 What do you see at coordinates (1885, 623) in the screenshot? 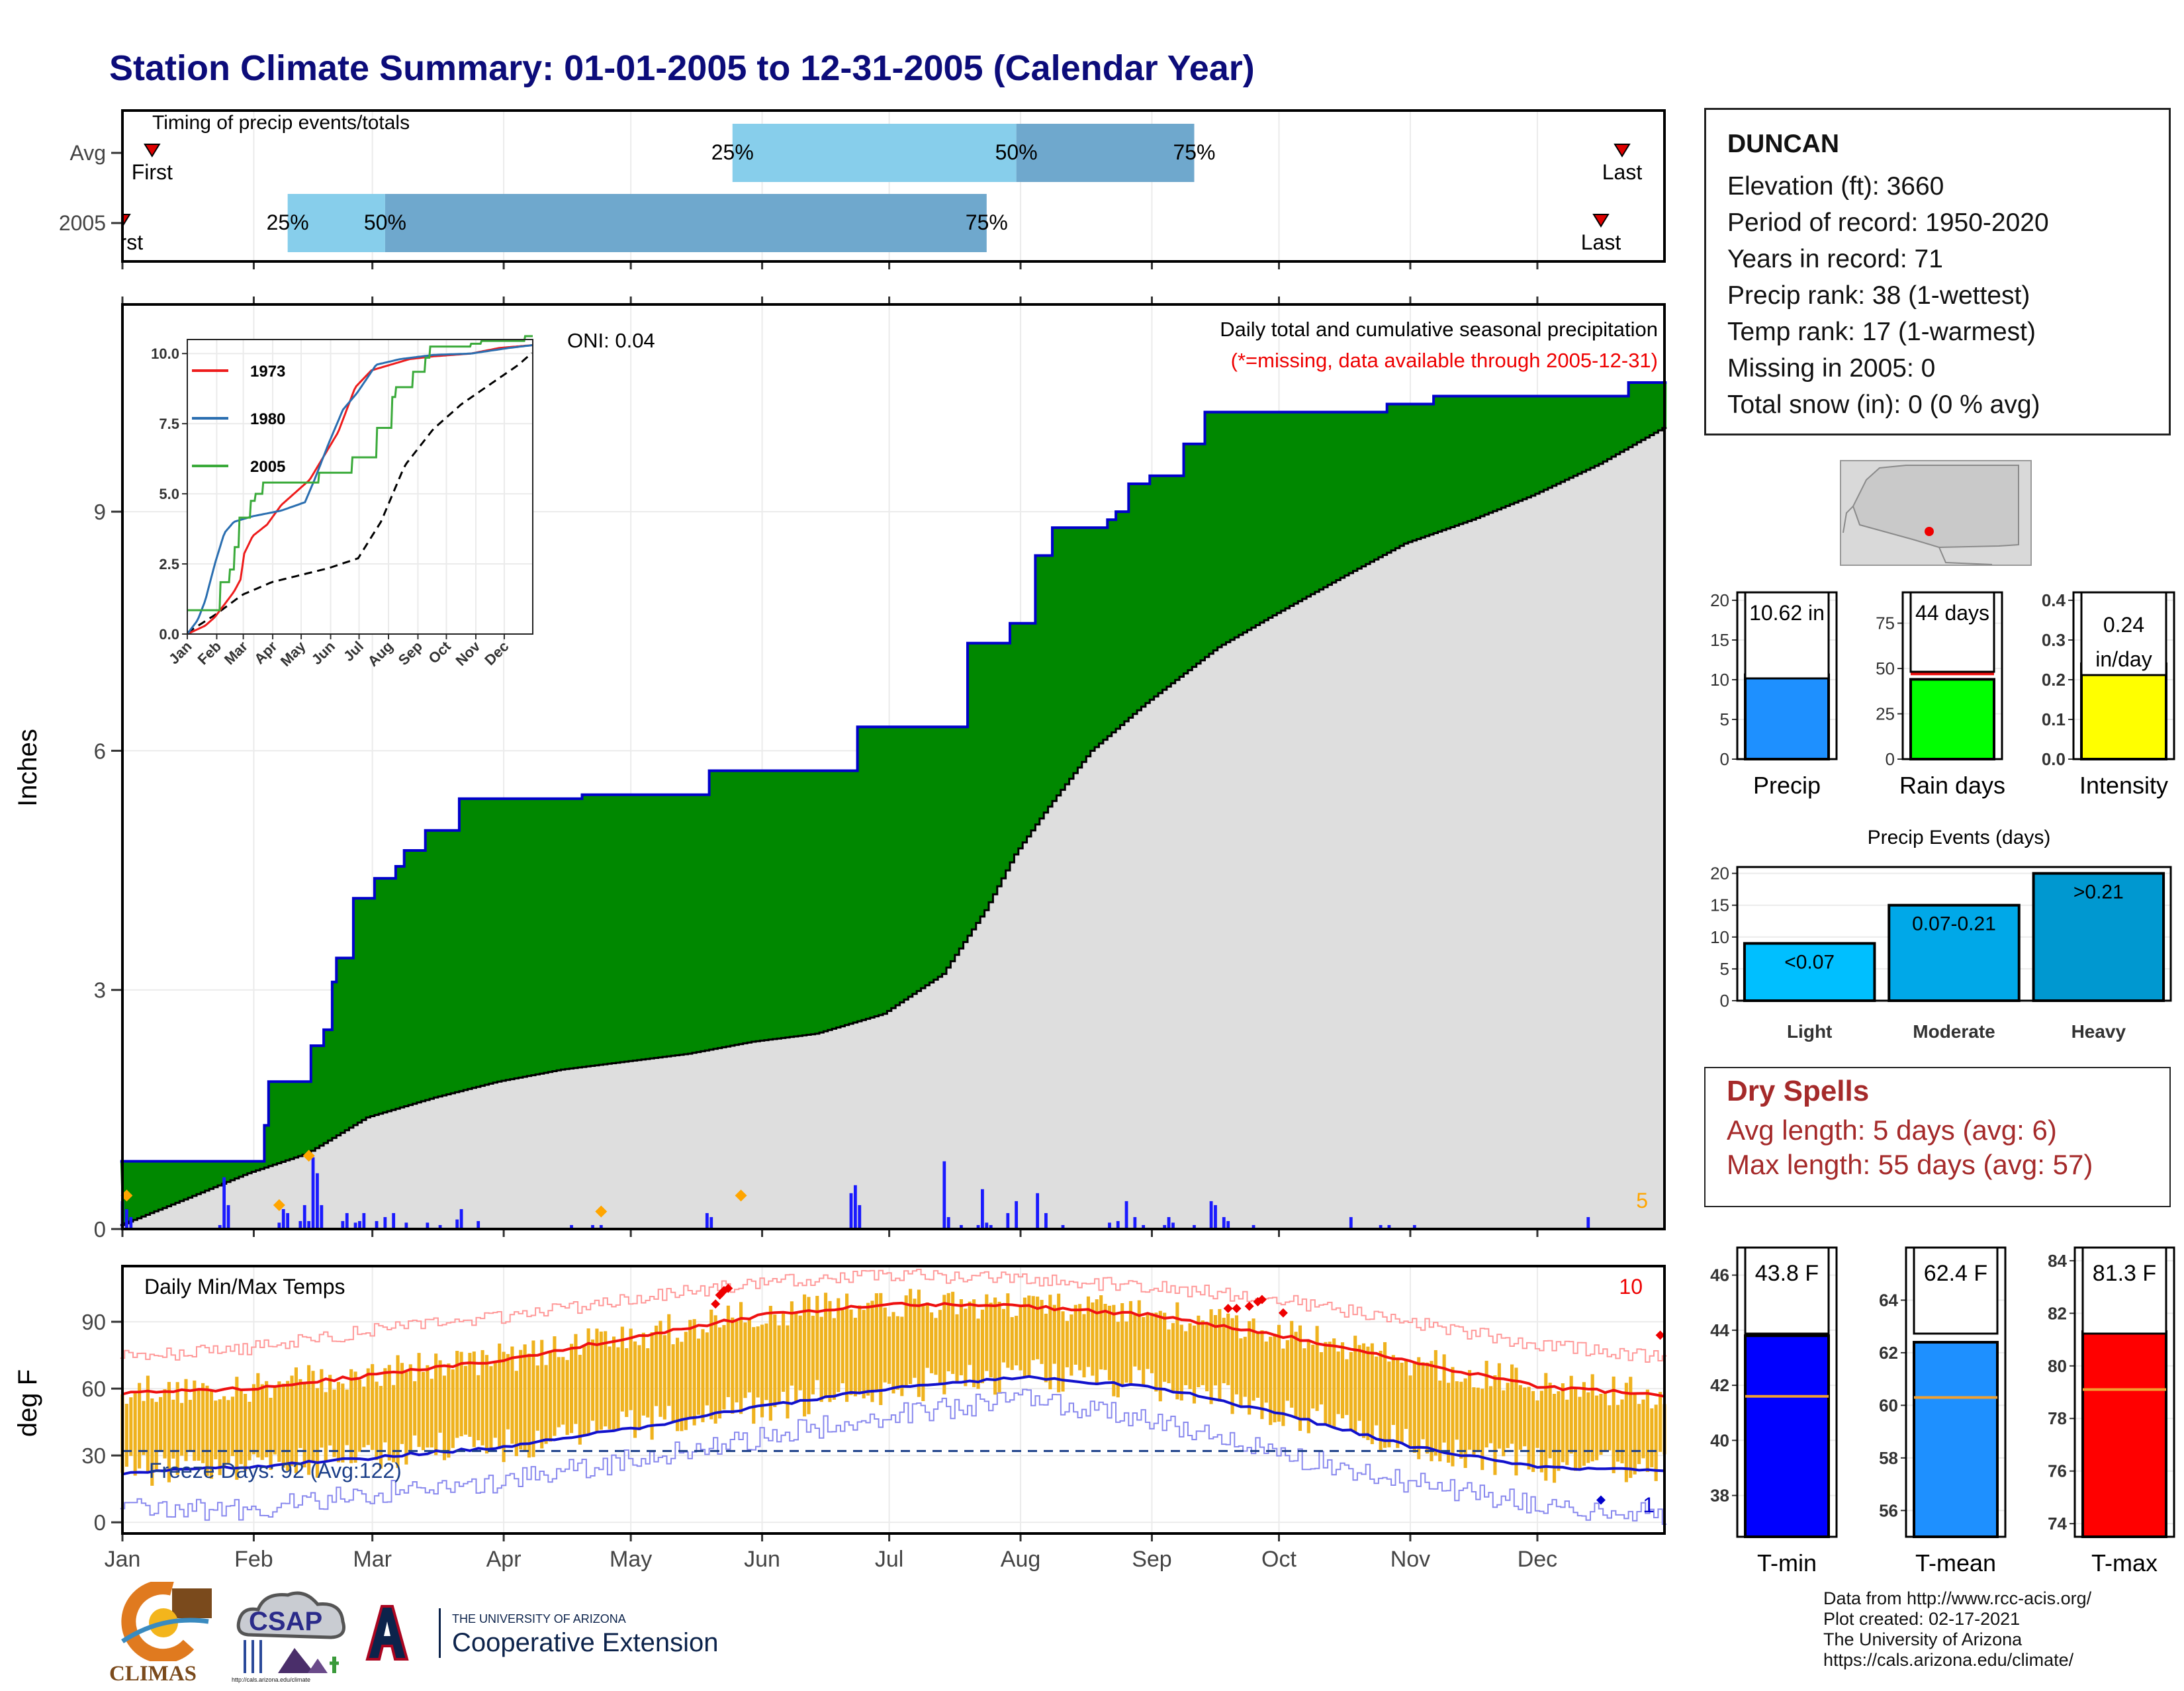
I see `gauge-ytick-label: 75` at bounding box center [1885, 623].